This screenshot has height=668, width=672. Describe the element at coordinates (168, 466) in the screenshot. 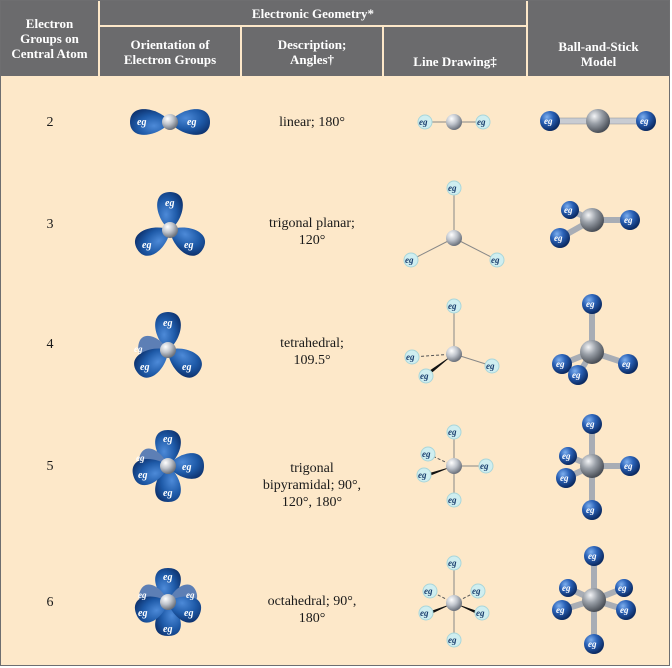

I see `orientation-trigonal-bipyramidal: eg eg eg eg eg` at that location.